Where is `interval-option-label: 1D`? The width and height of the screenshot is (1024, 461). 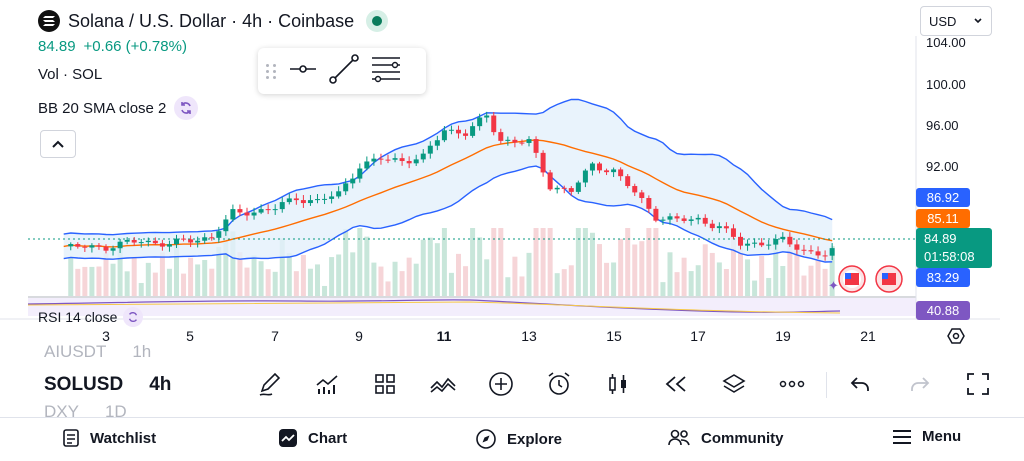 interval-option-label: 1D is located at coordinates (115, 411).